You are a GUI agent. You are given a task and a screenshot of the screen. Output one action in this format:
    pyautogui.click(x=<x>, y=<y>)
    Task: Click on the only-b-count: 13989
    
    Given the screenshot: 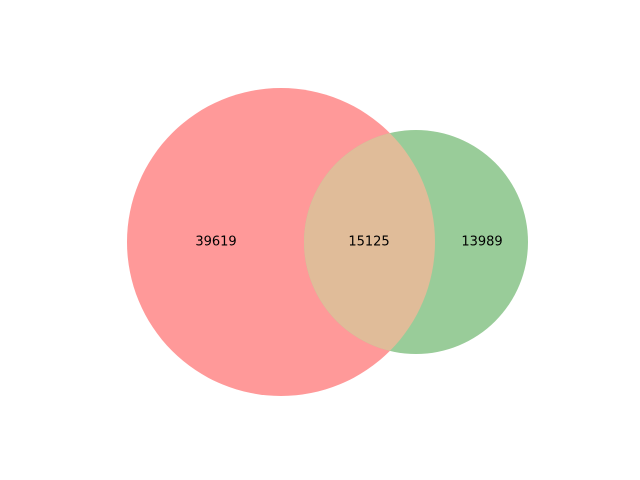 What is the action you would take?
    pyautogui.click(x=481, y=242)
    